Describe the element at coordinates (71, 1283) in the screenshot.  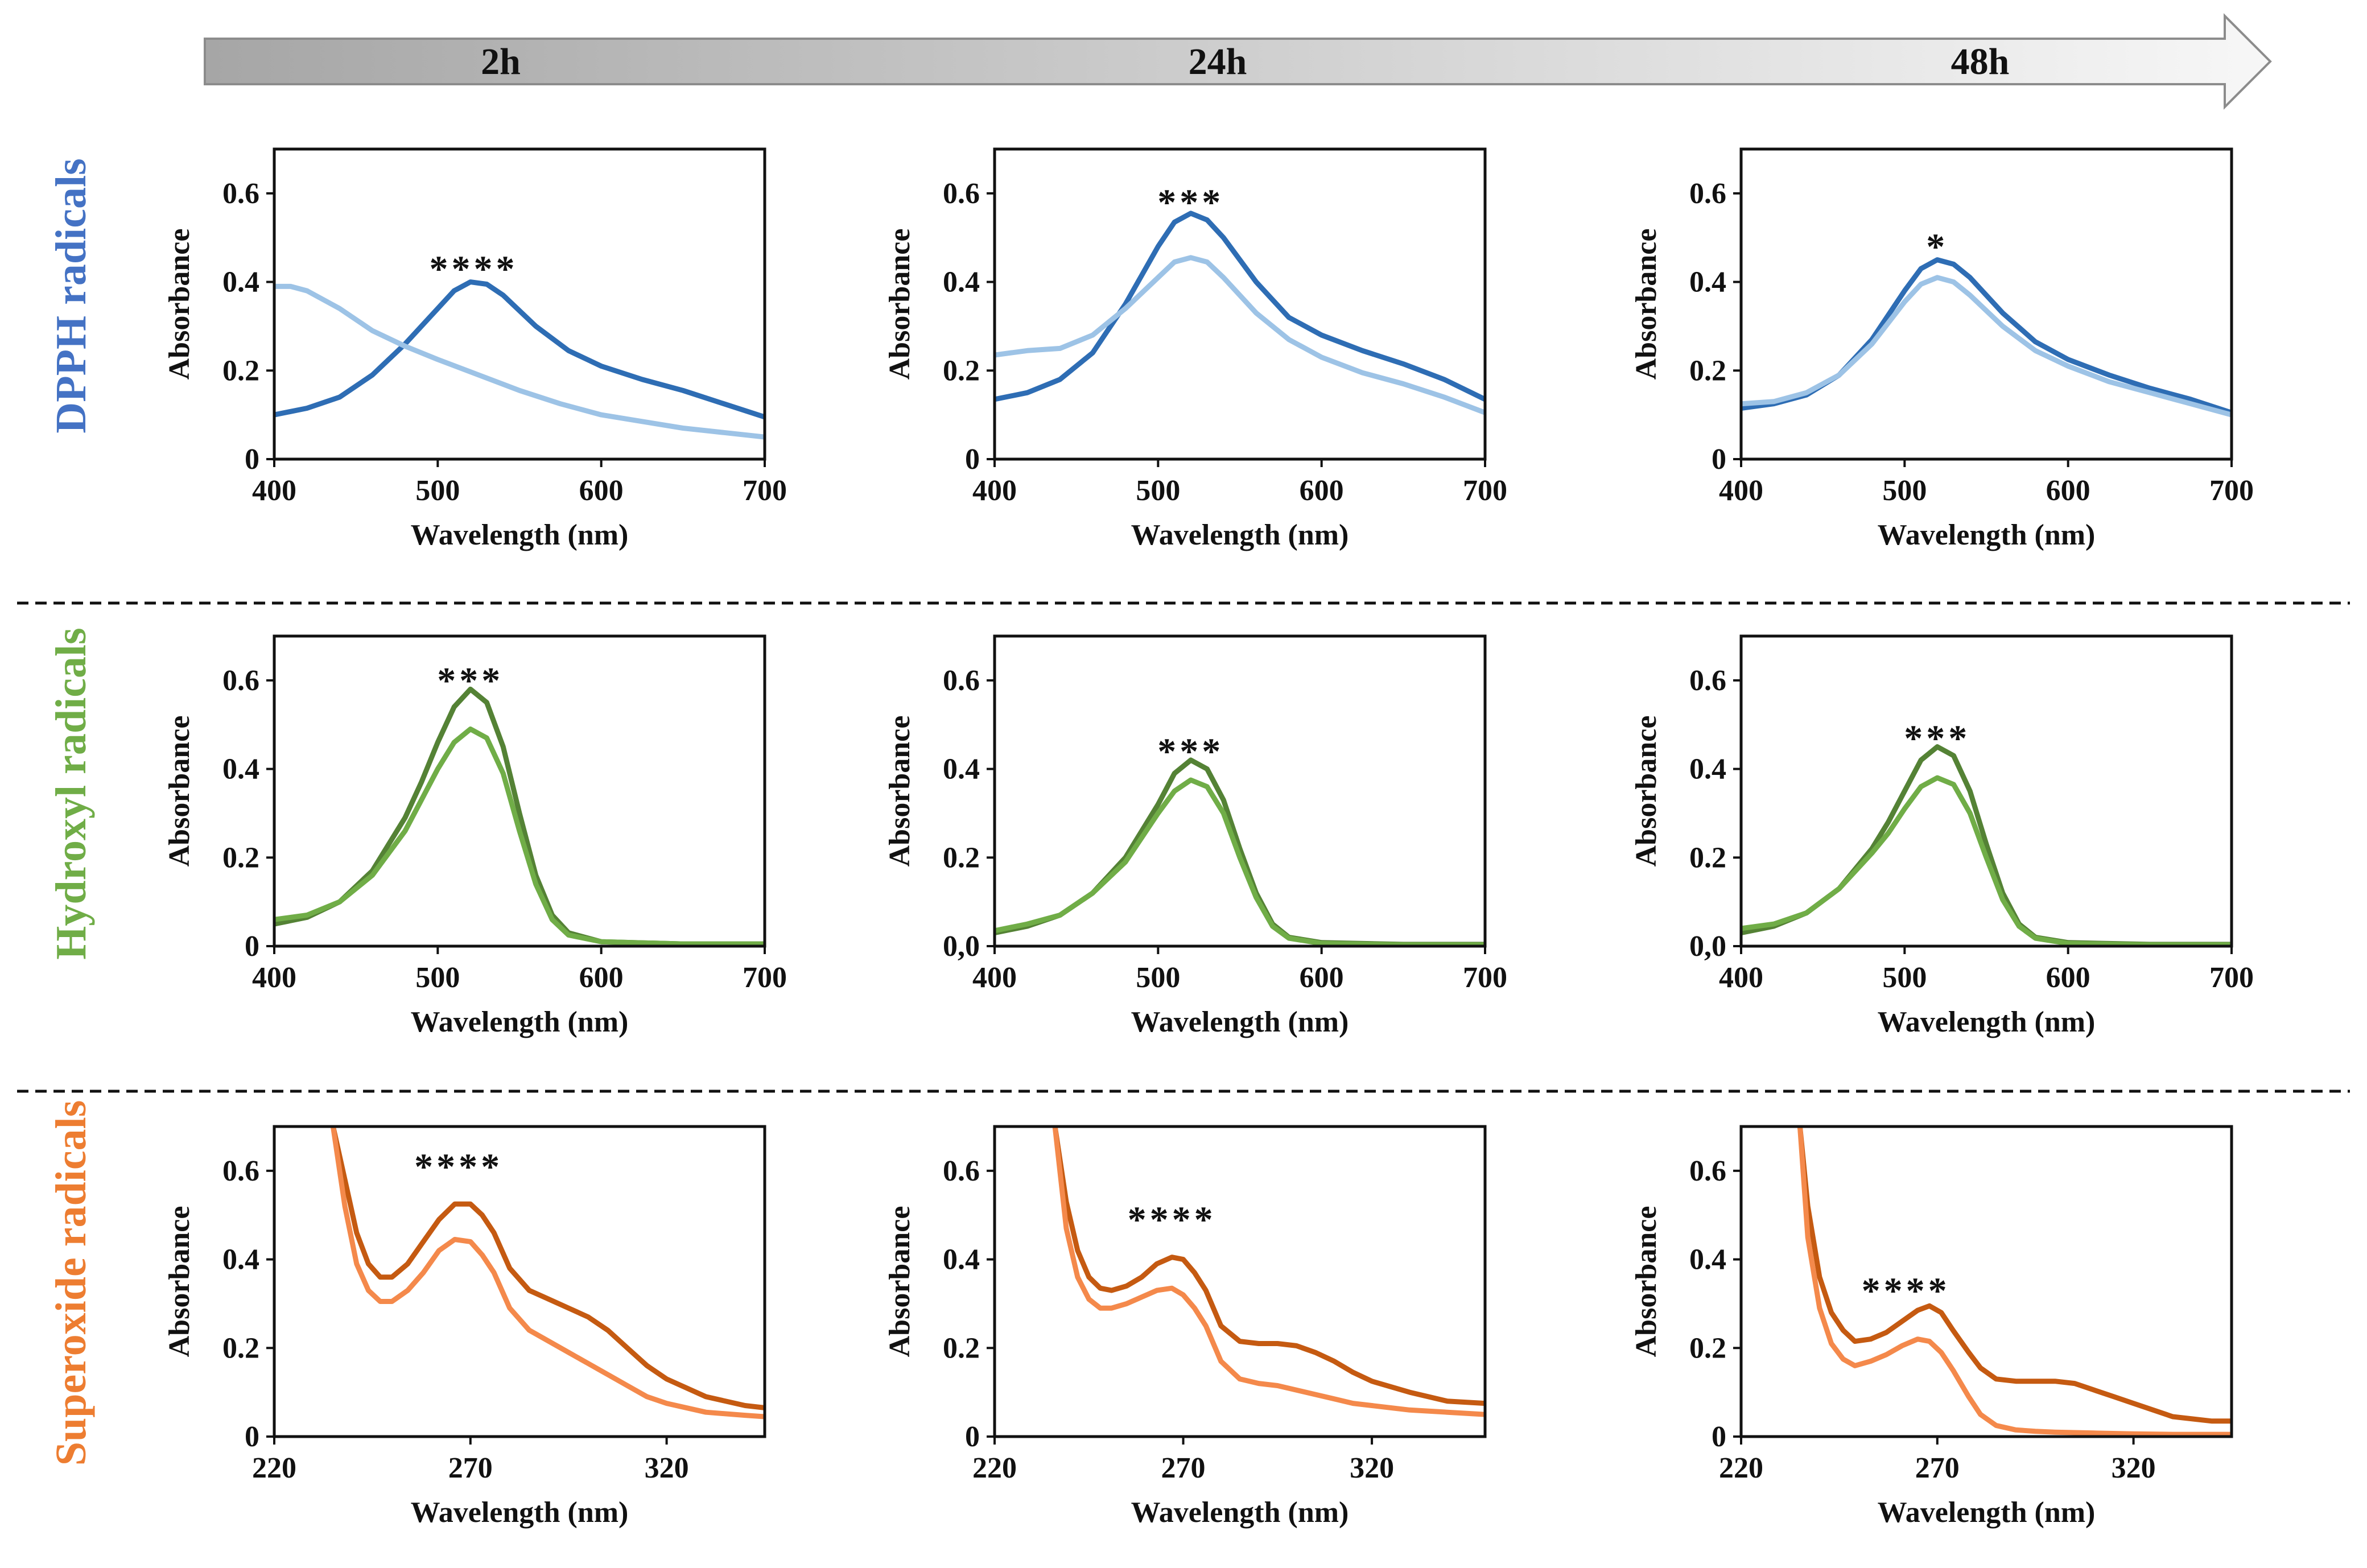
I see `row-label-superoxide: Superoxide radicals` at that location.